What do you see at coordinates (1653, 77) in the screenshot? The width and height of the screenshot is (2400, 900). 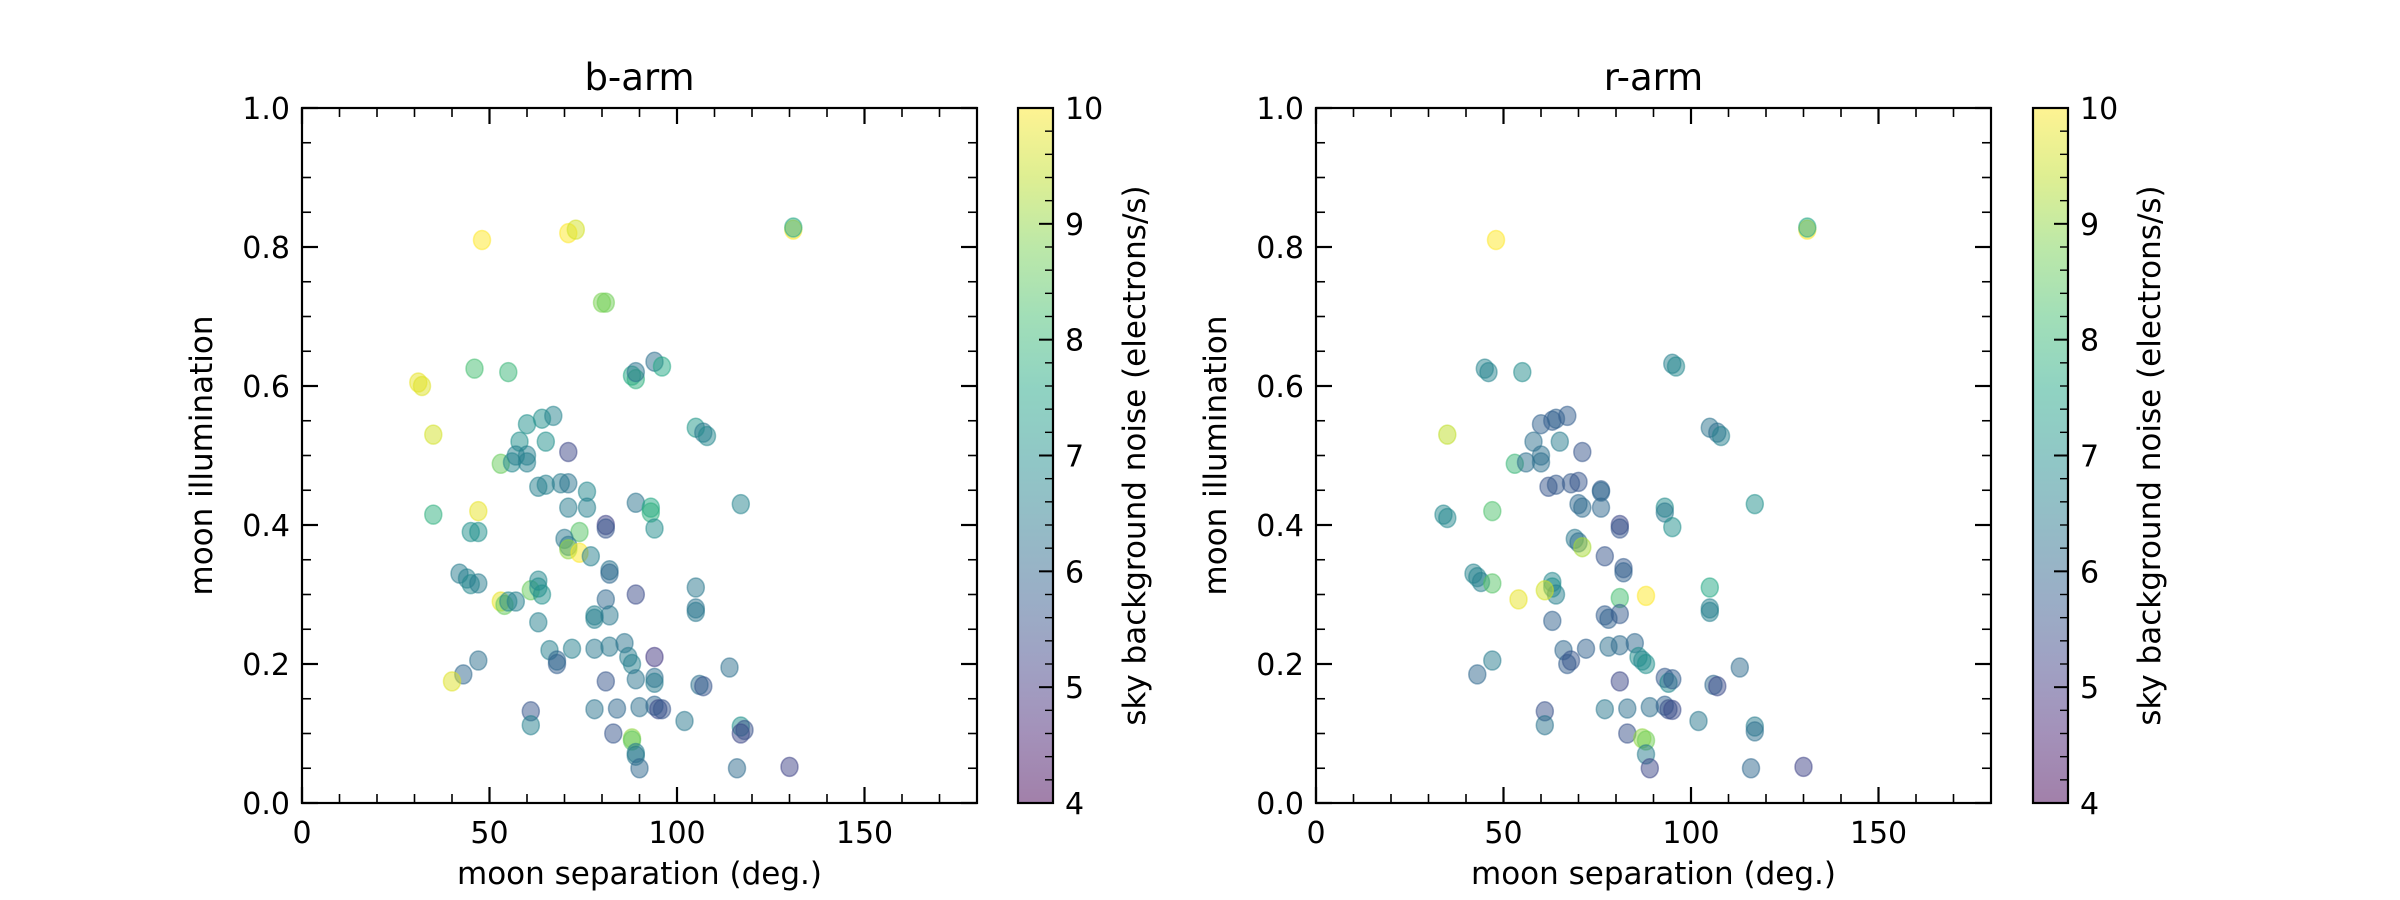 I see `r-arm-title: r-arm` at bounding box center [1653, 77].